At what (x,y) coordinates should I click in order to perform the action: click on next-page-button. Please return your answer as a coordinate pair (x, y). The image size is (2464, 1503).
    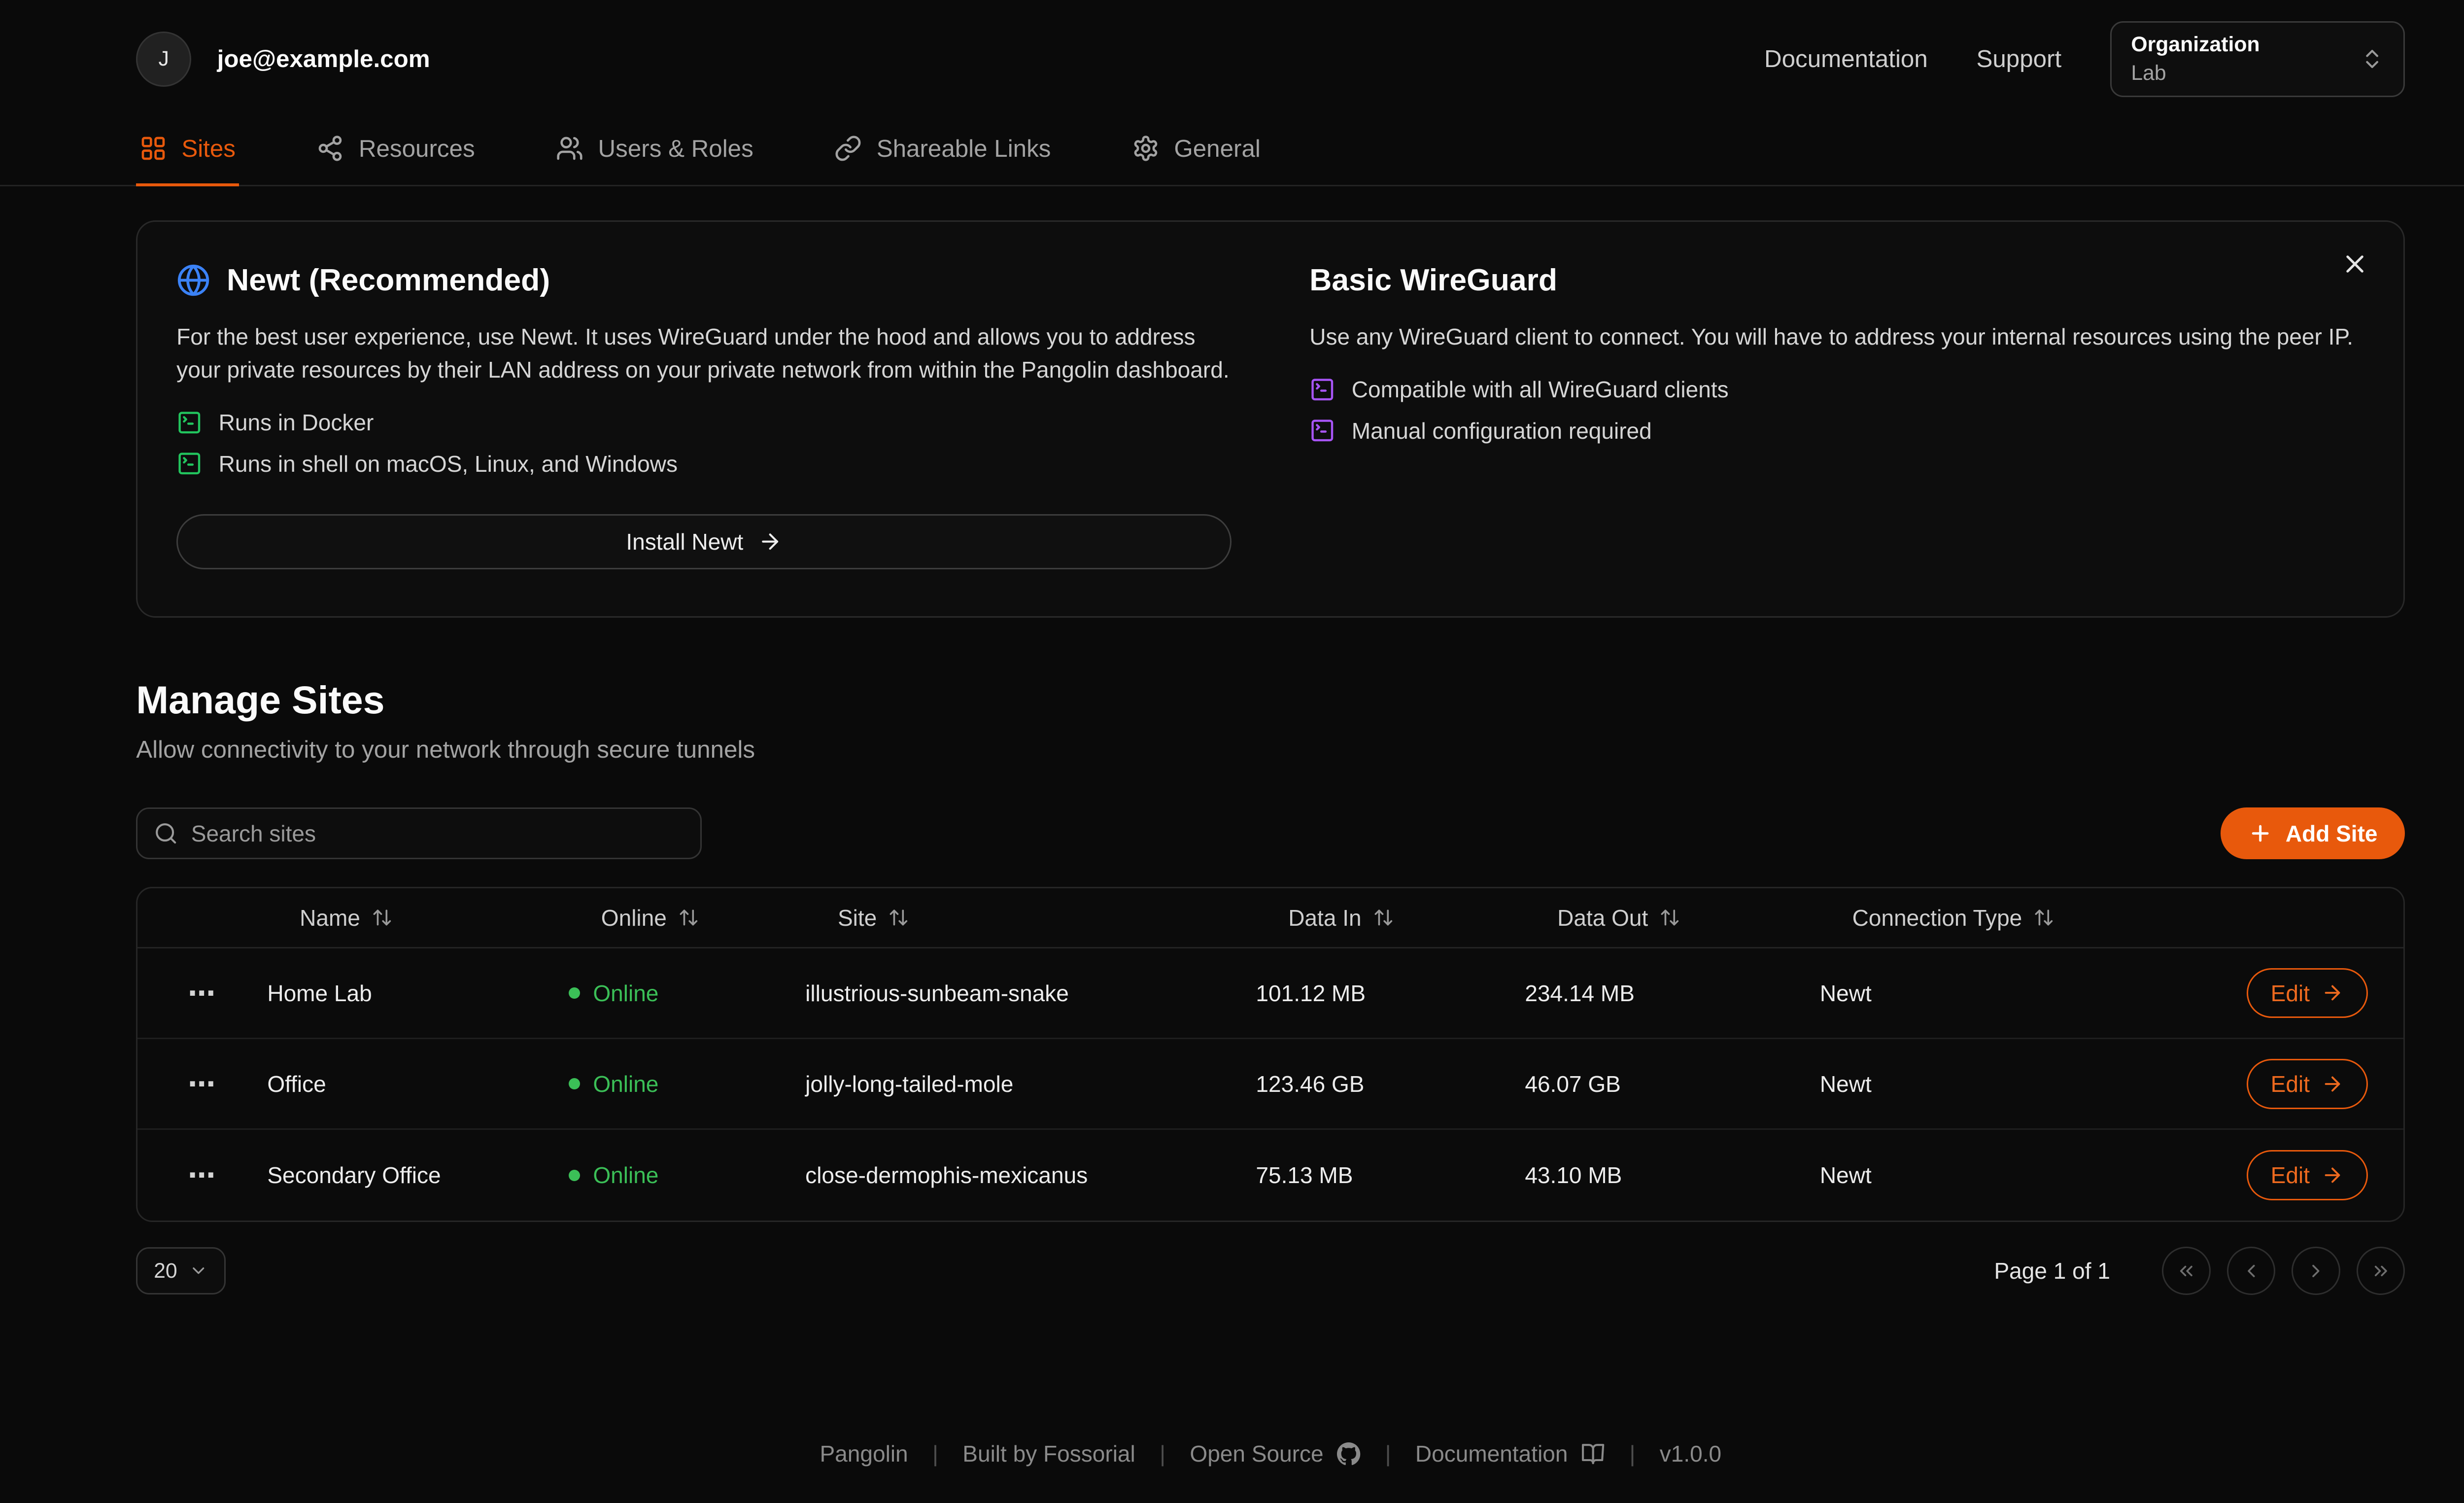
    Looking at the image, I should click on (2316, 1271).